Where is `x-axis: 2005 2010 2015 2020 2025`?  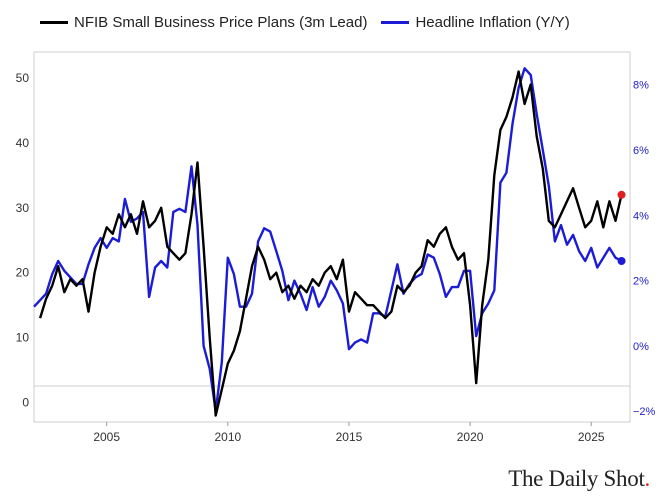 x-axis: 2005 2010 2015 2020 2025 is located at coordinates (349, 433).